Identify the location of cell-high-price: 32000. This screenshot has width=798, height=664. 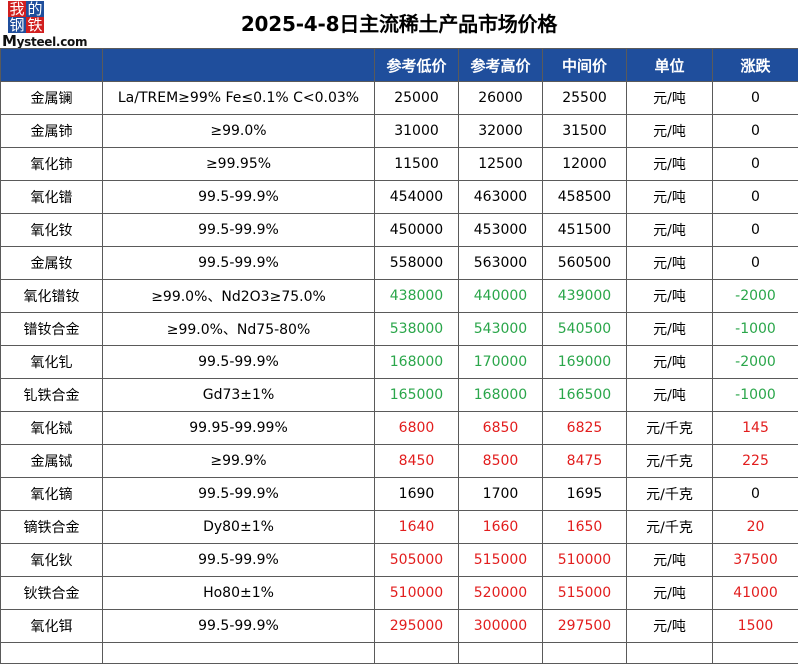
(501, 131).